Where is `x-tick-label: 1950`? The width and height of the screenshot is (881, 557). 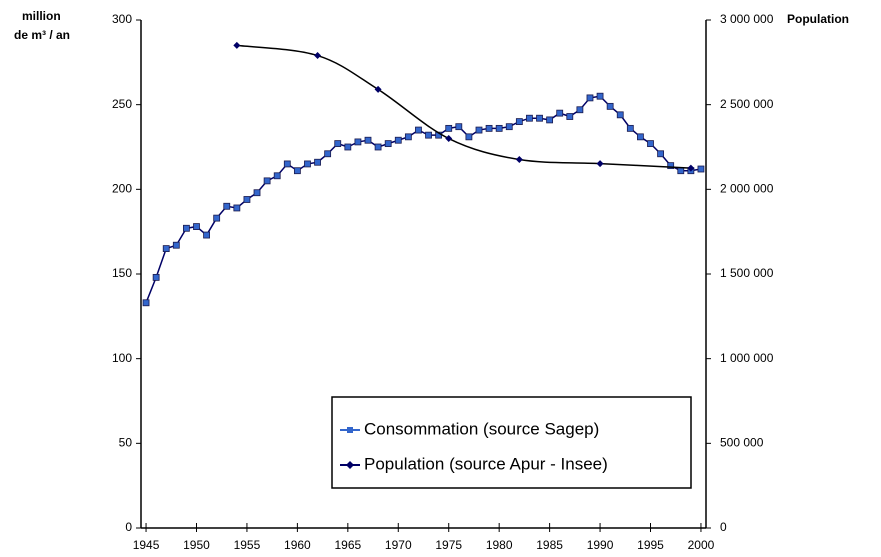
x-tick-label: 1950 is located at coordinates (196, 545).